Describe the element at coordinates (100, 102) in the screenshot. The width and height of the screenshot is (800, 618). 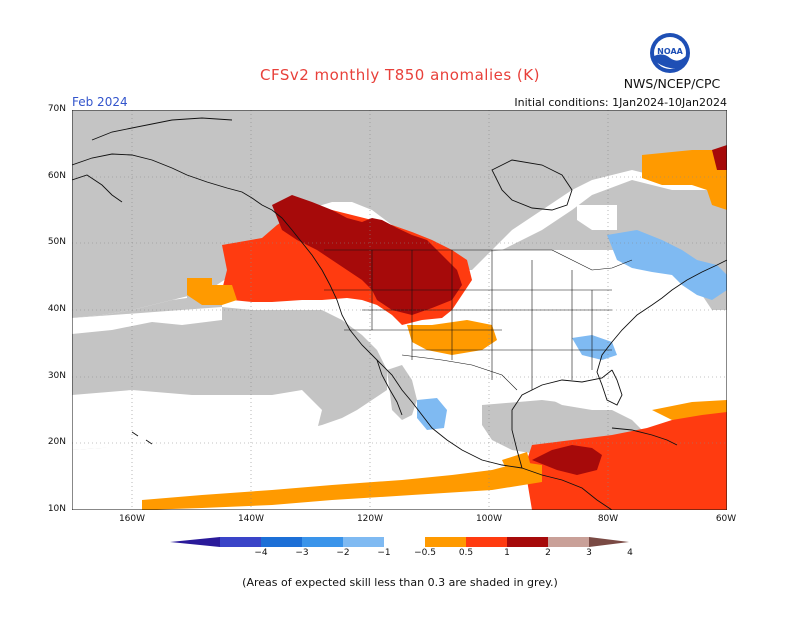
I see `forecast-month: Feb 2024` at that location.